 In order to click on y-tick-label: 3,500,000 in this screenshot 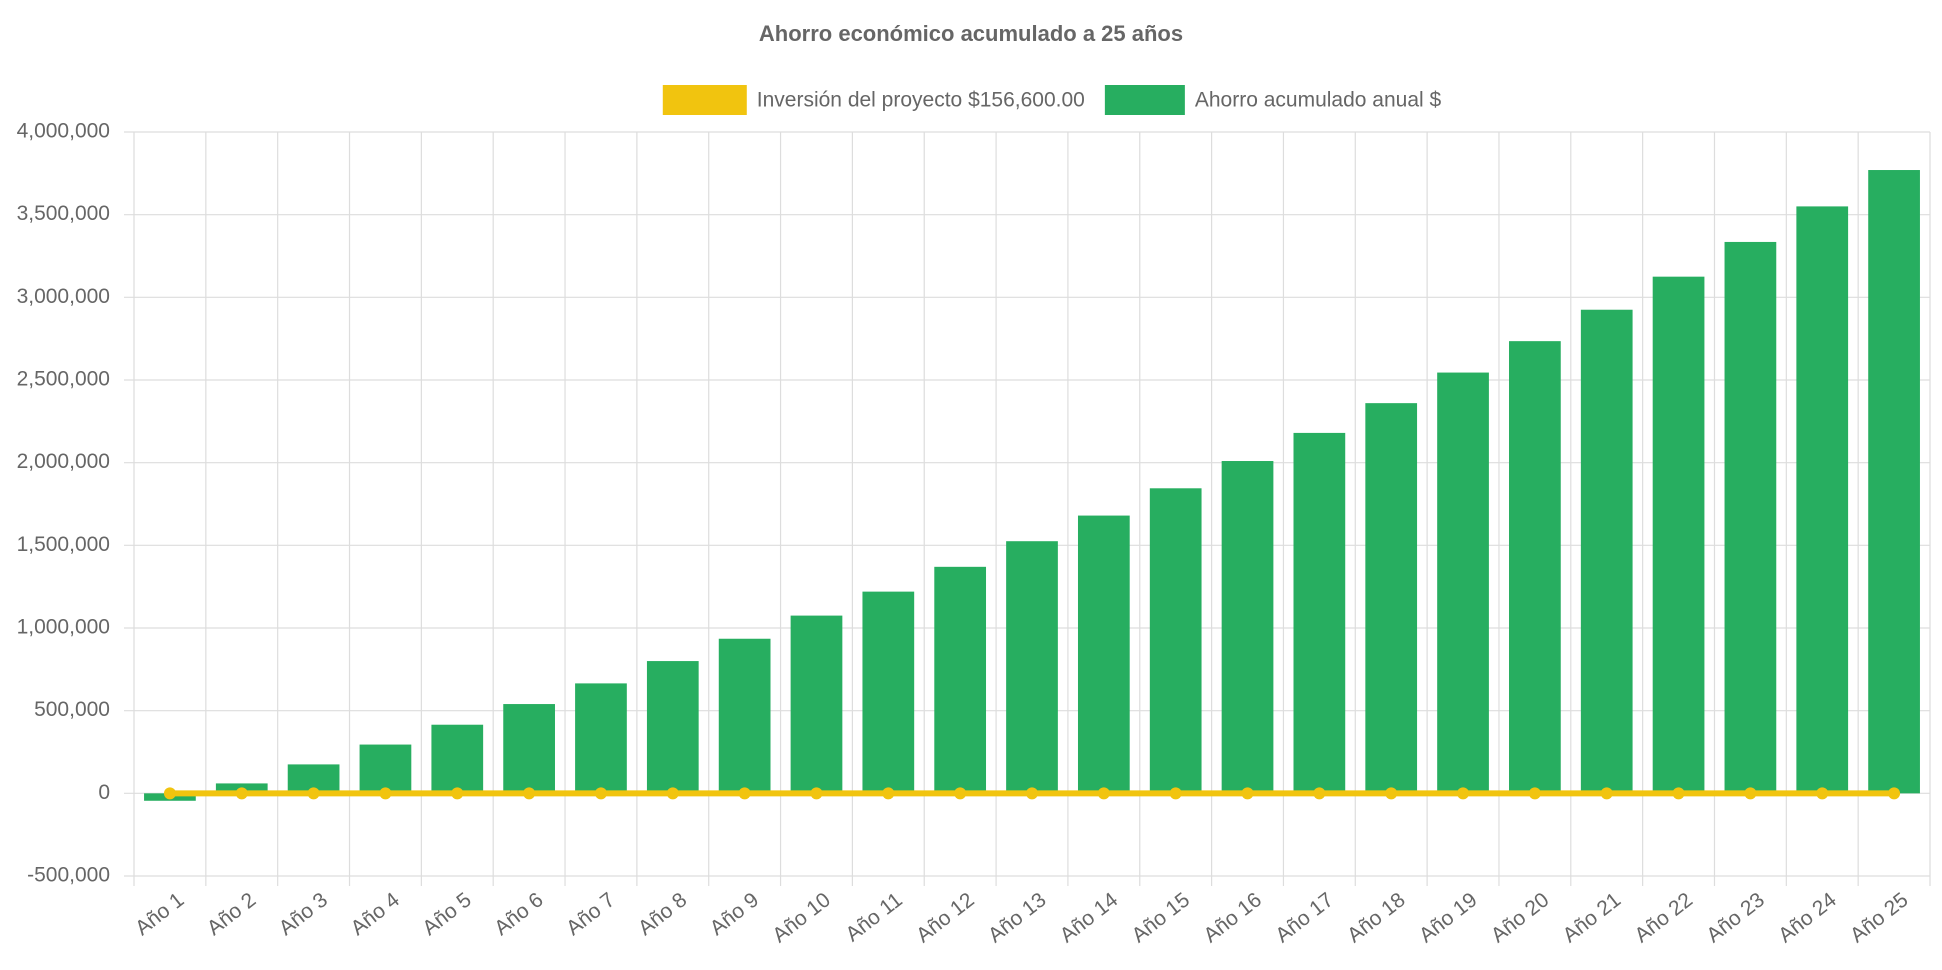, I will do `click(63, 213)`.